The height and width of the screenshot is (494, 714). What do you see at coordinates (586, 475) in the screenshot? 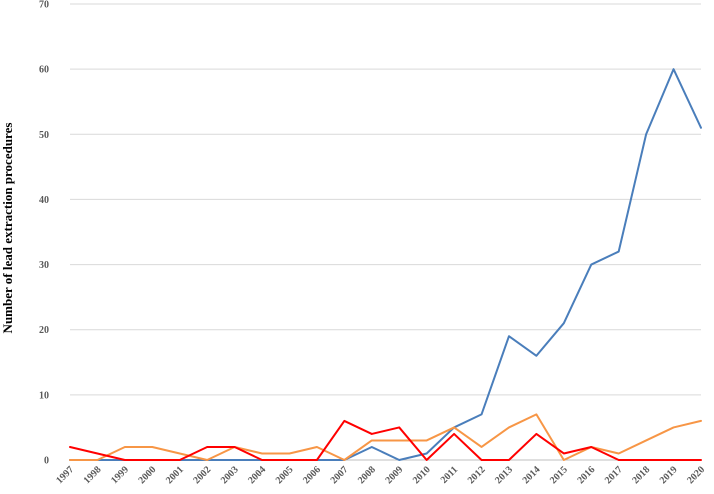
I see `x-tick-label: 2016` at bounding box center [586, 475].